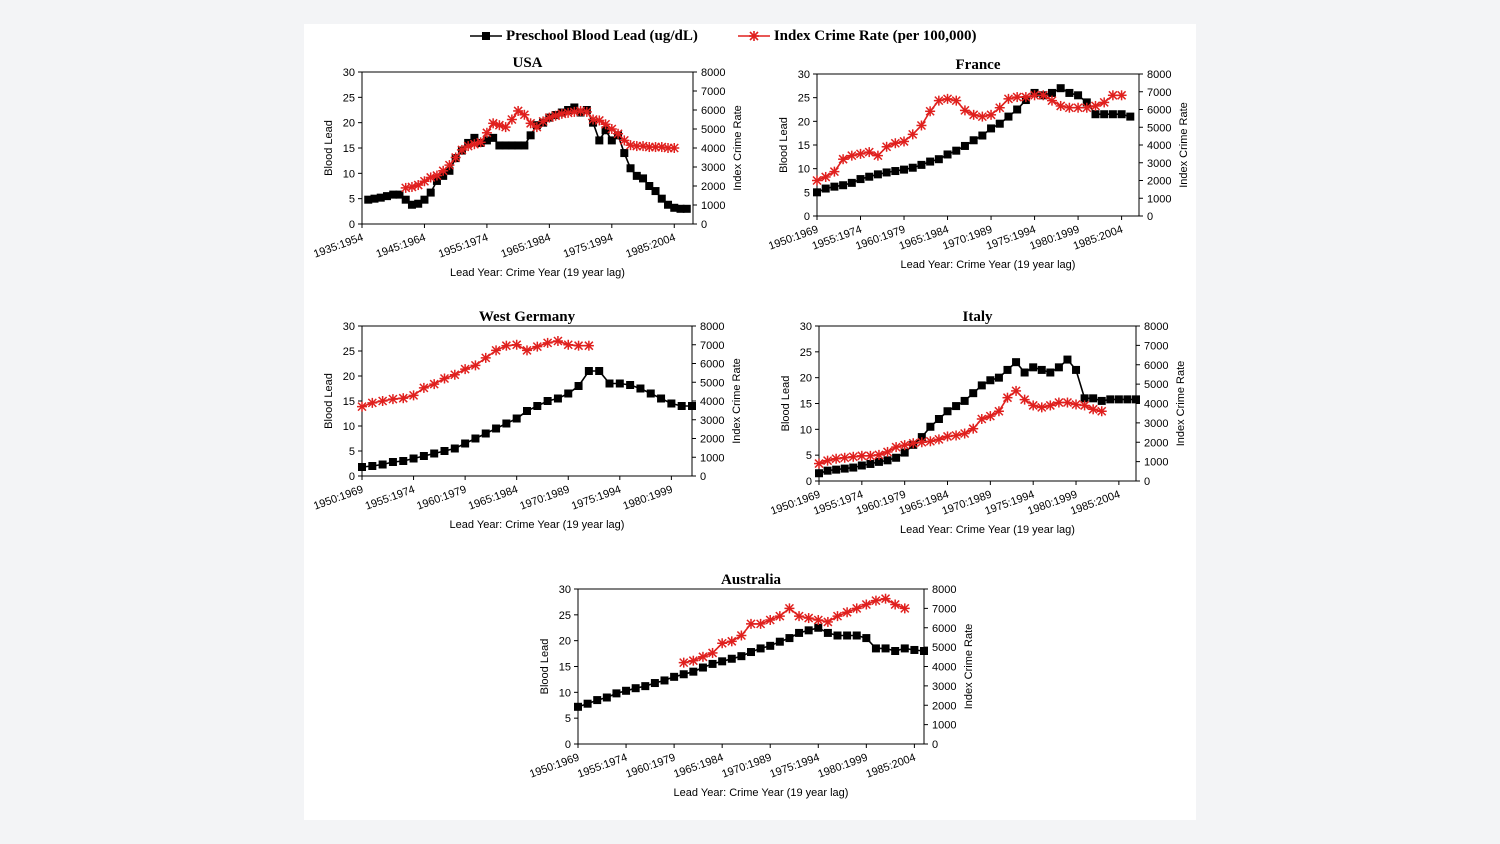  I want to click on legend-item-crime-rate: Index Crime Rate (per 100,000), so click(856, 36).